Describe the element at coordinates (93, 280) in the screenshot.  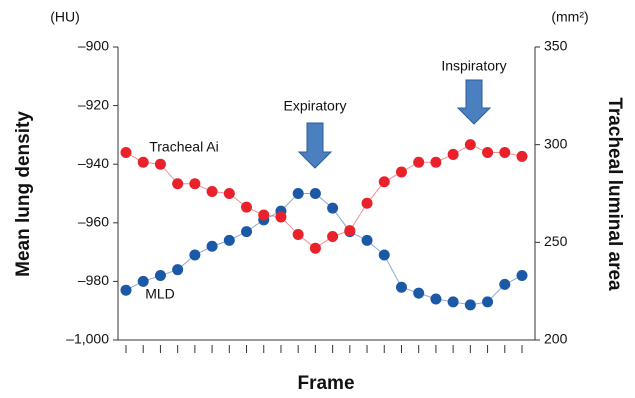
I see `y-tick-label: –980` at that location.